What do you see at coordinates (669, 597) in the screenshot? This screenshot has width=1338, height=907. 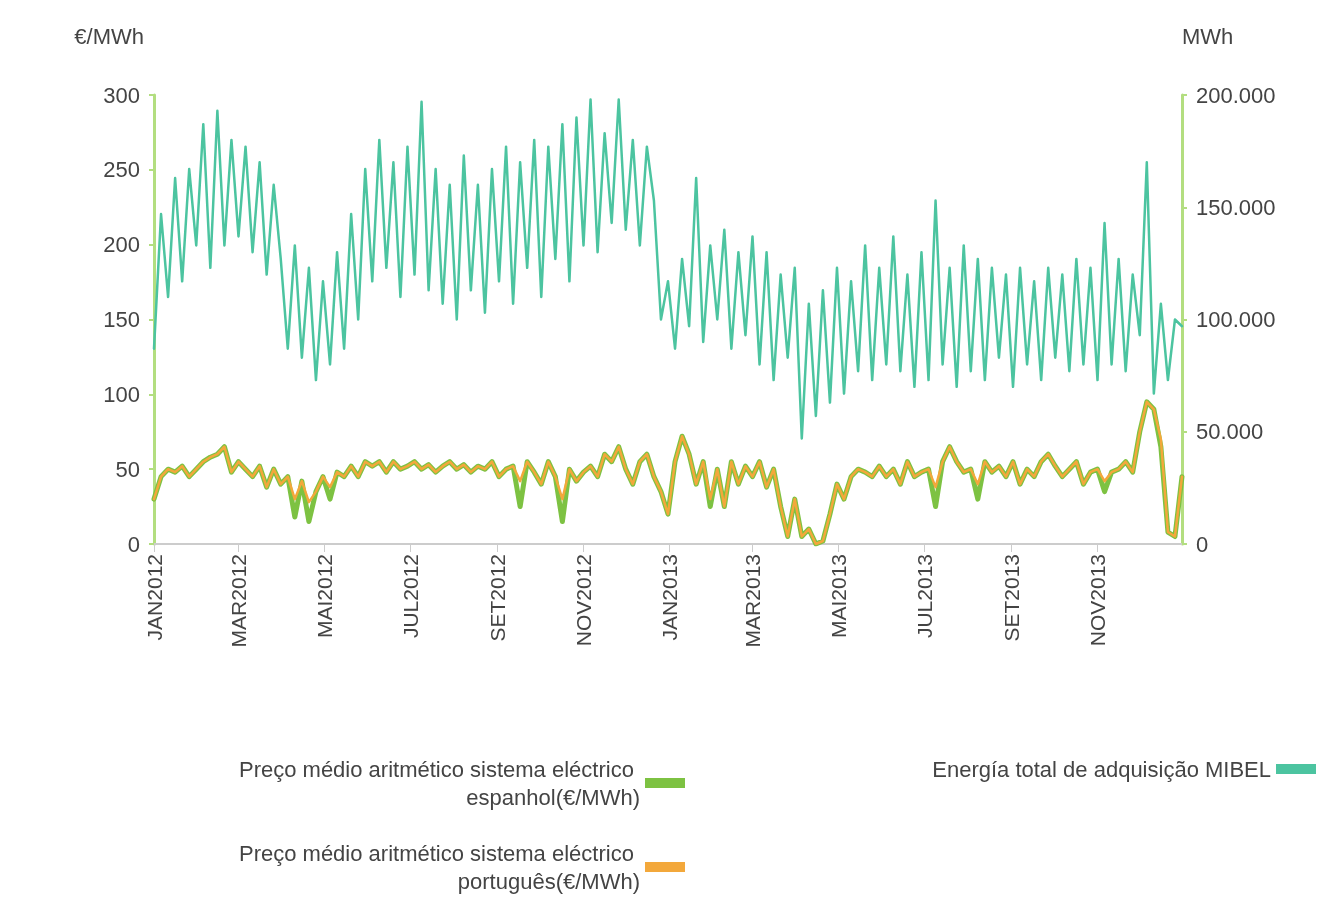 I see `x-tick-label: JAN2013` at bounding box center [669, 597].